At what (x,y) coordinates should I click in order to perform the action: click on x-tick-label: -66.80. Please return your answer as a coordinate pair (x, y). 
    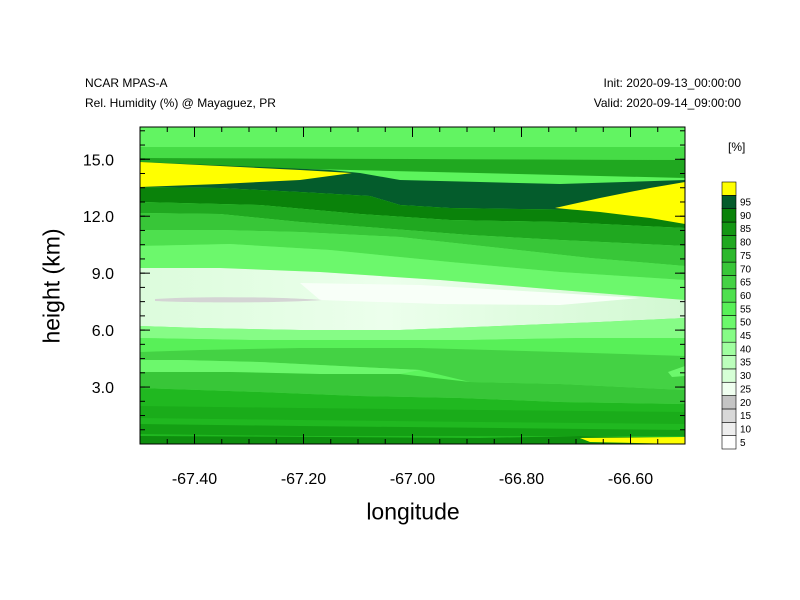
    Looking at the image, I should click on (521, 479).